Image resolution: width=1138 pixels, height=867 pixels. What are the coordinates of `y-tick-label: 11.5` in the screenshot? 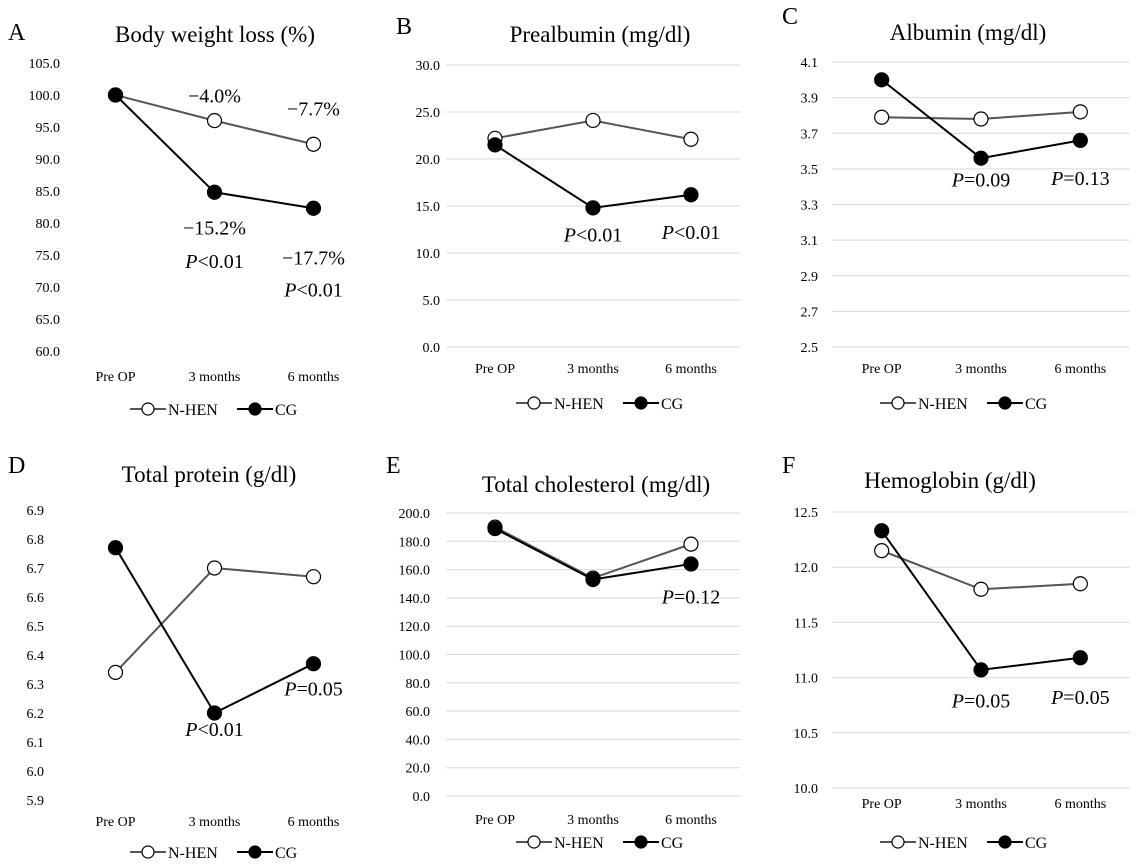 It's located at (806, 623).